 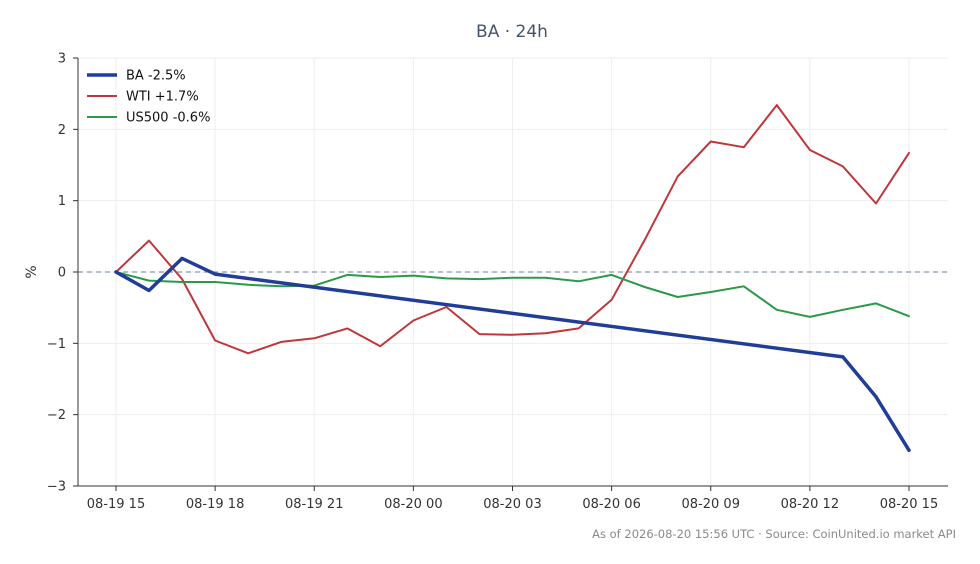 I want to click on series-line-us500, so click(x=512, y=294).